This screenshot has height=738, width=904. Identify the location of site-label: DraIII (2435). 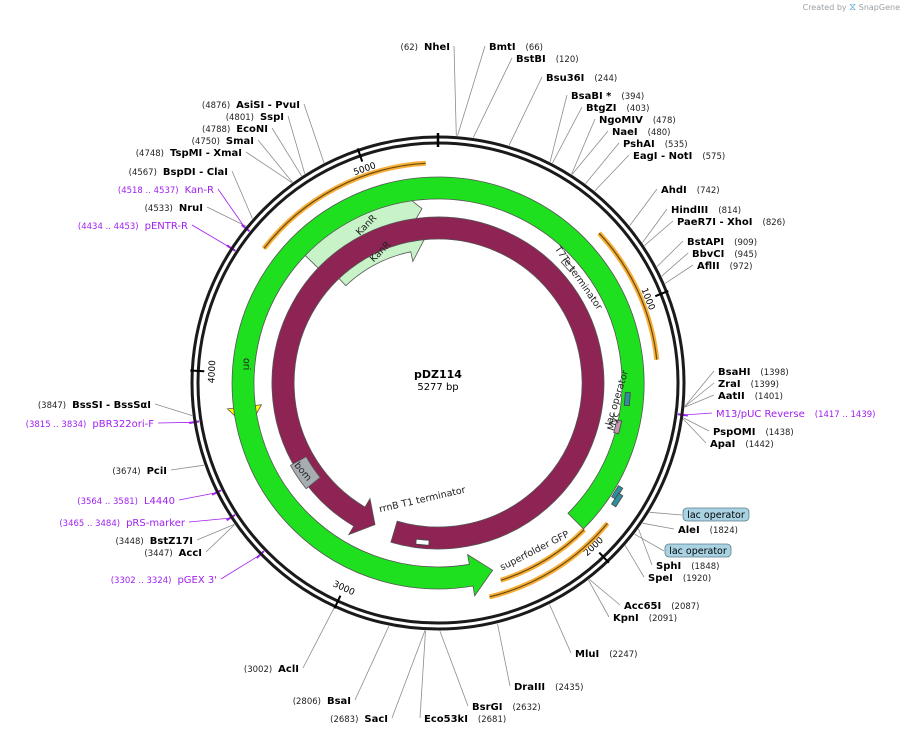
(548, 687).